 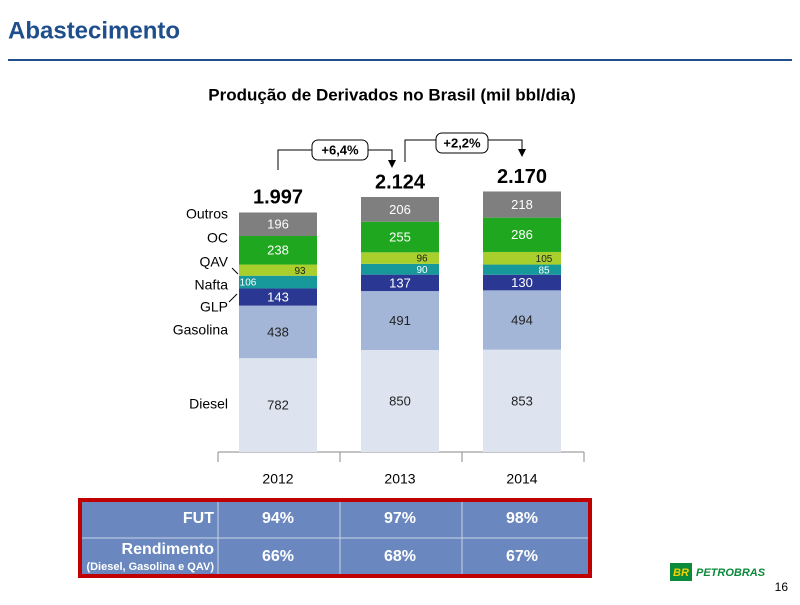 I want to click on cell: 68%, so click(x=400, y=556).